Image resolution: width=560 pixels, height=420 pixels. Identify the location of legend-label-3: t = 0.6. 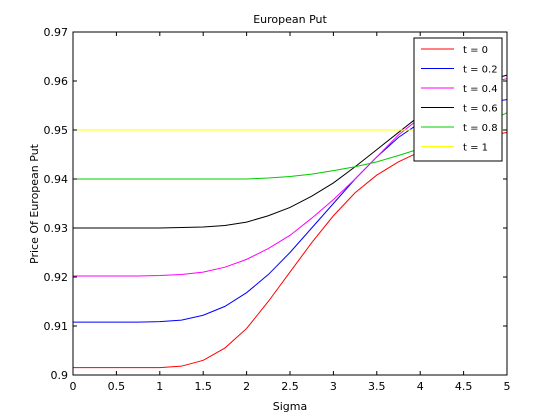
(480, 109).